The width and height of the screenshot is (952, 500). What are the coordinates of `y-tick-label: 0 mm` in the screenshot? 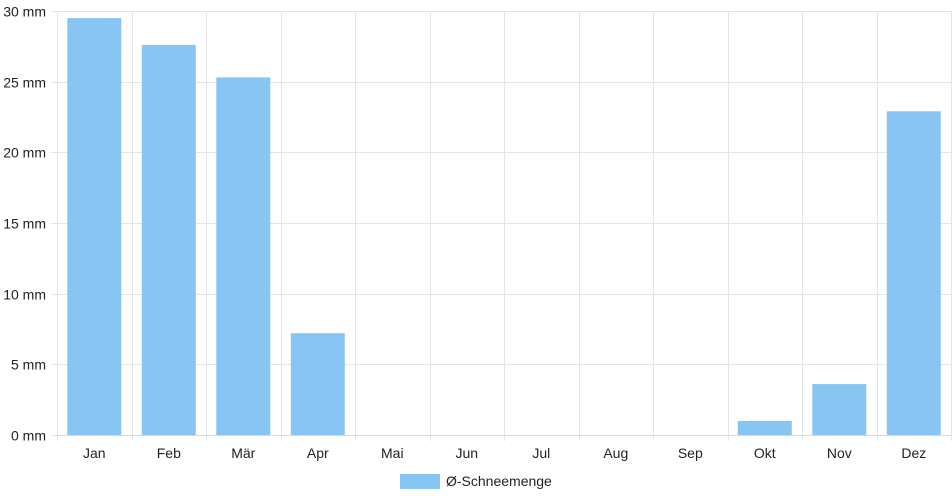 It's located at (28, 436).